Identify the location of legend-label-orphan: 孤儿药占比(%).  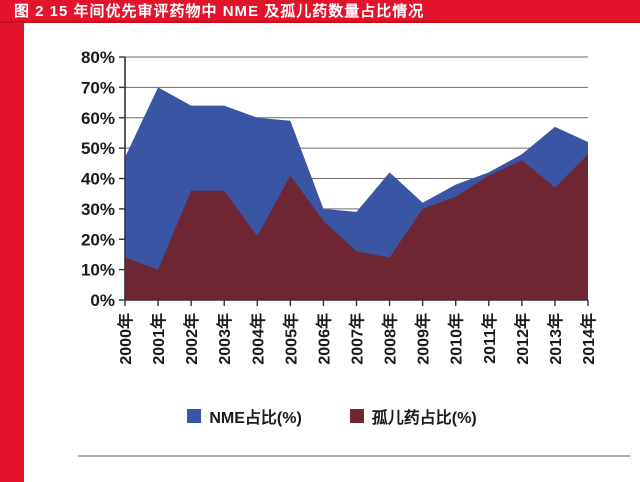
(424, 418).